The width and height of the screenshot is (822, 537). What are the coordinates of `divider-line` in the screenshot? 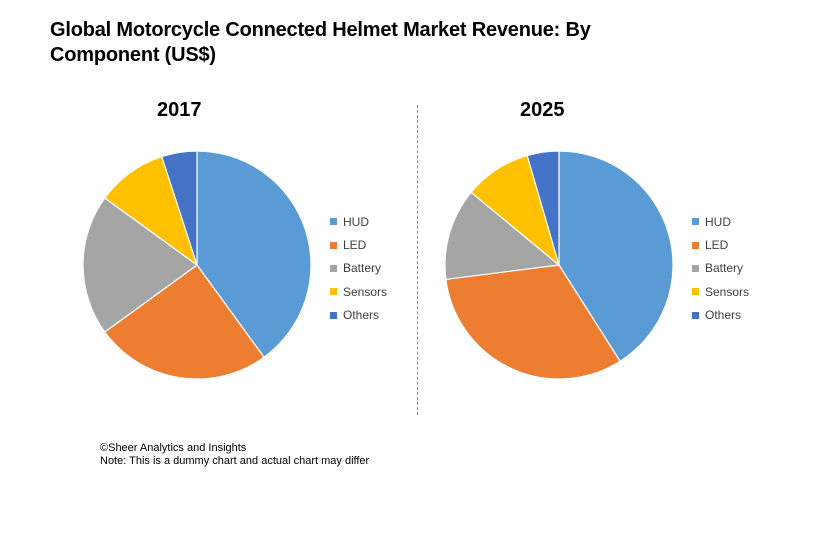 It's located at (417, 260).